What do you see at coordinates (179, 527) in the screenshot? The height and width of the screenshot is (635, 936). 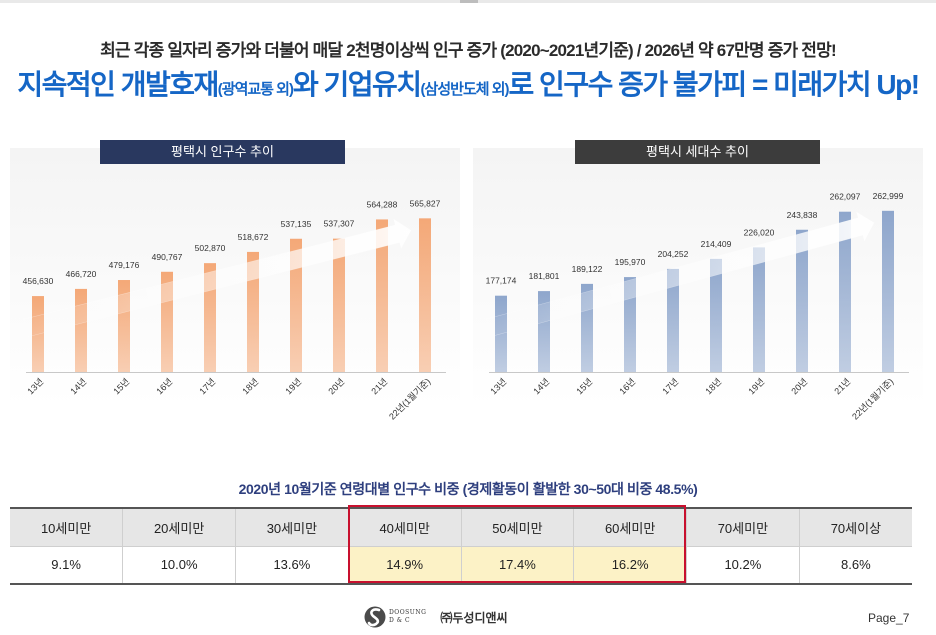 I see `age-header-cell: 20세미만` at bounding box center [179, 527].